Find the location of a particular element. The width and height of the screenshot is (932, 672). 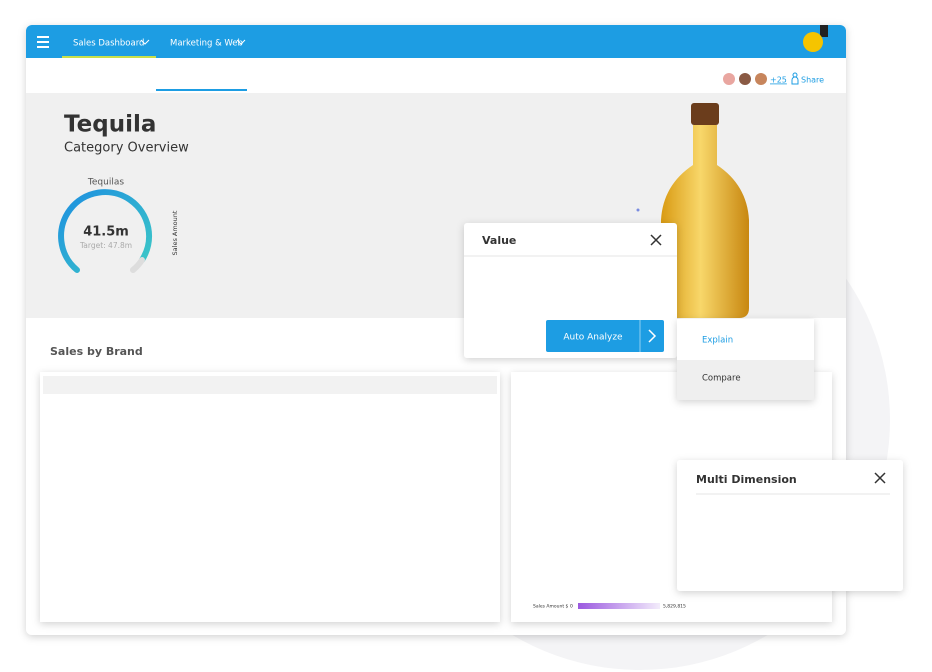

button-label: Auto Analyze is located at coordinates (593, 338).